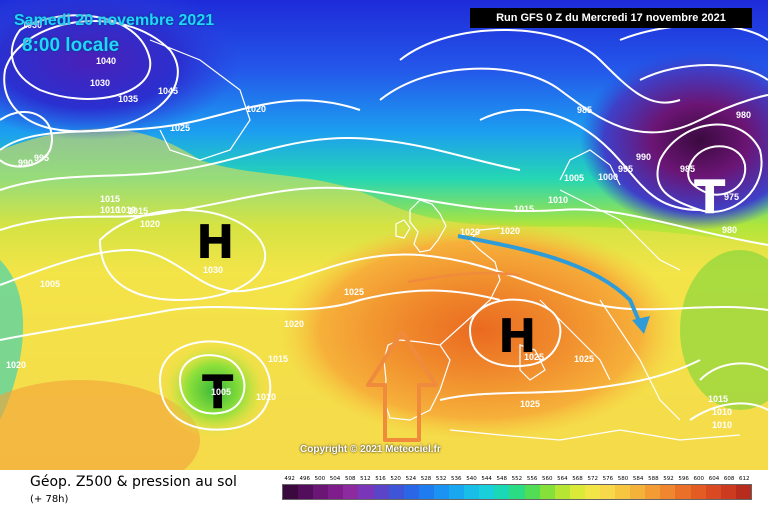 This screenshot has width=768, height=512. What do you see at coordinates (221, 392) in the screenshot?
I see `low-pressure-value: 1005` at bounding box center [221, 392].